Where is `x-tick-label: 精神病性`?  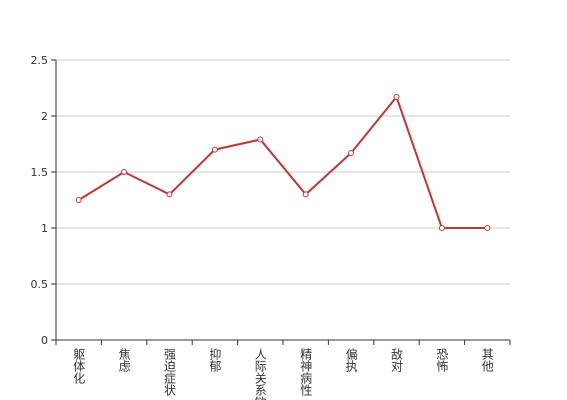 x-tick-label: 精神病性 is located at coordinates (306, 372).